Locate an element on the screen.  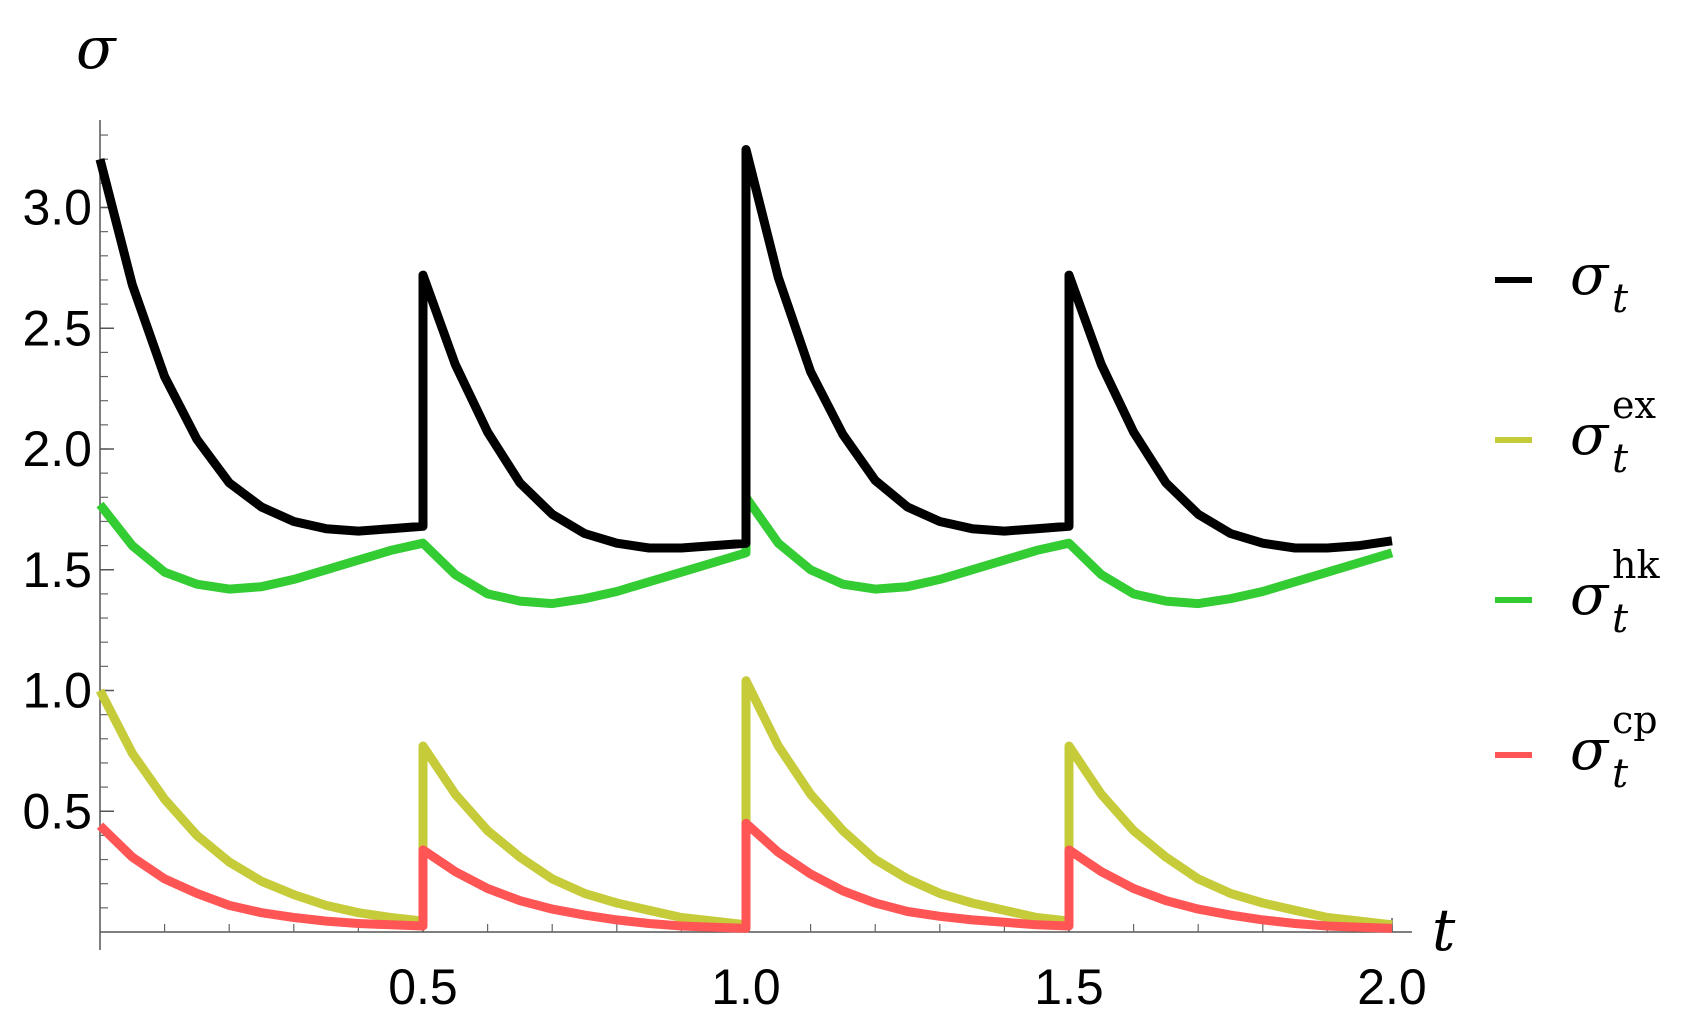
legend-item: σ t ex is located at coordinates (1575, 432).